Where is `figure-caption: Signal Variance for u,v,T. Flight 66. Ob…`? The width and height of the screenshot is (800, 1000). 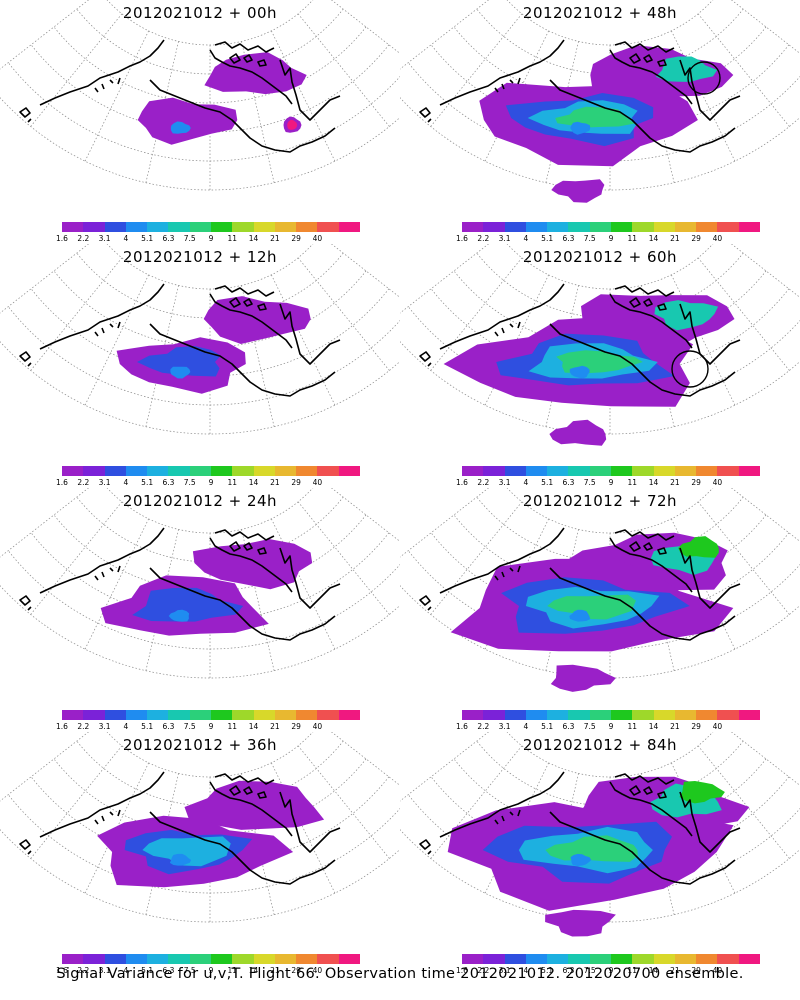 figure-caption: Signal Variance for u,v,T. Flight 66. Ob… is located at coordinates (400, 974).